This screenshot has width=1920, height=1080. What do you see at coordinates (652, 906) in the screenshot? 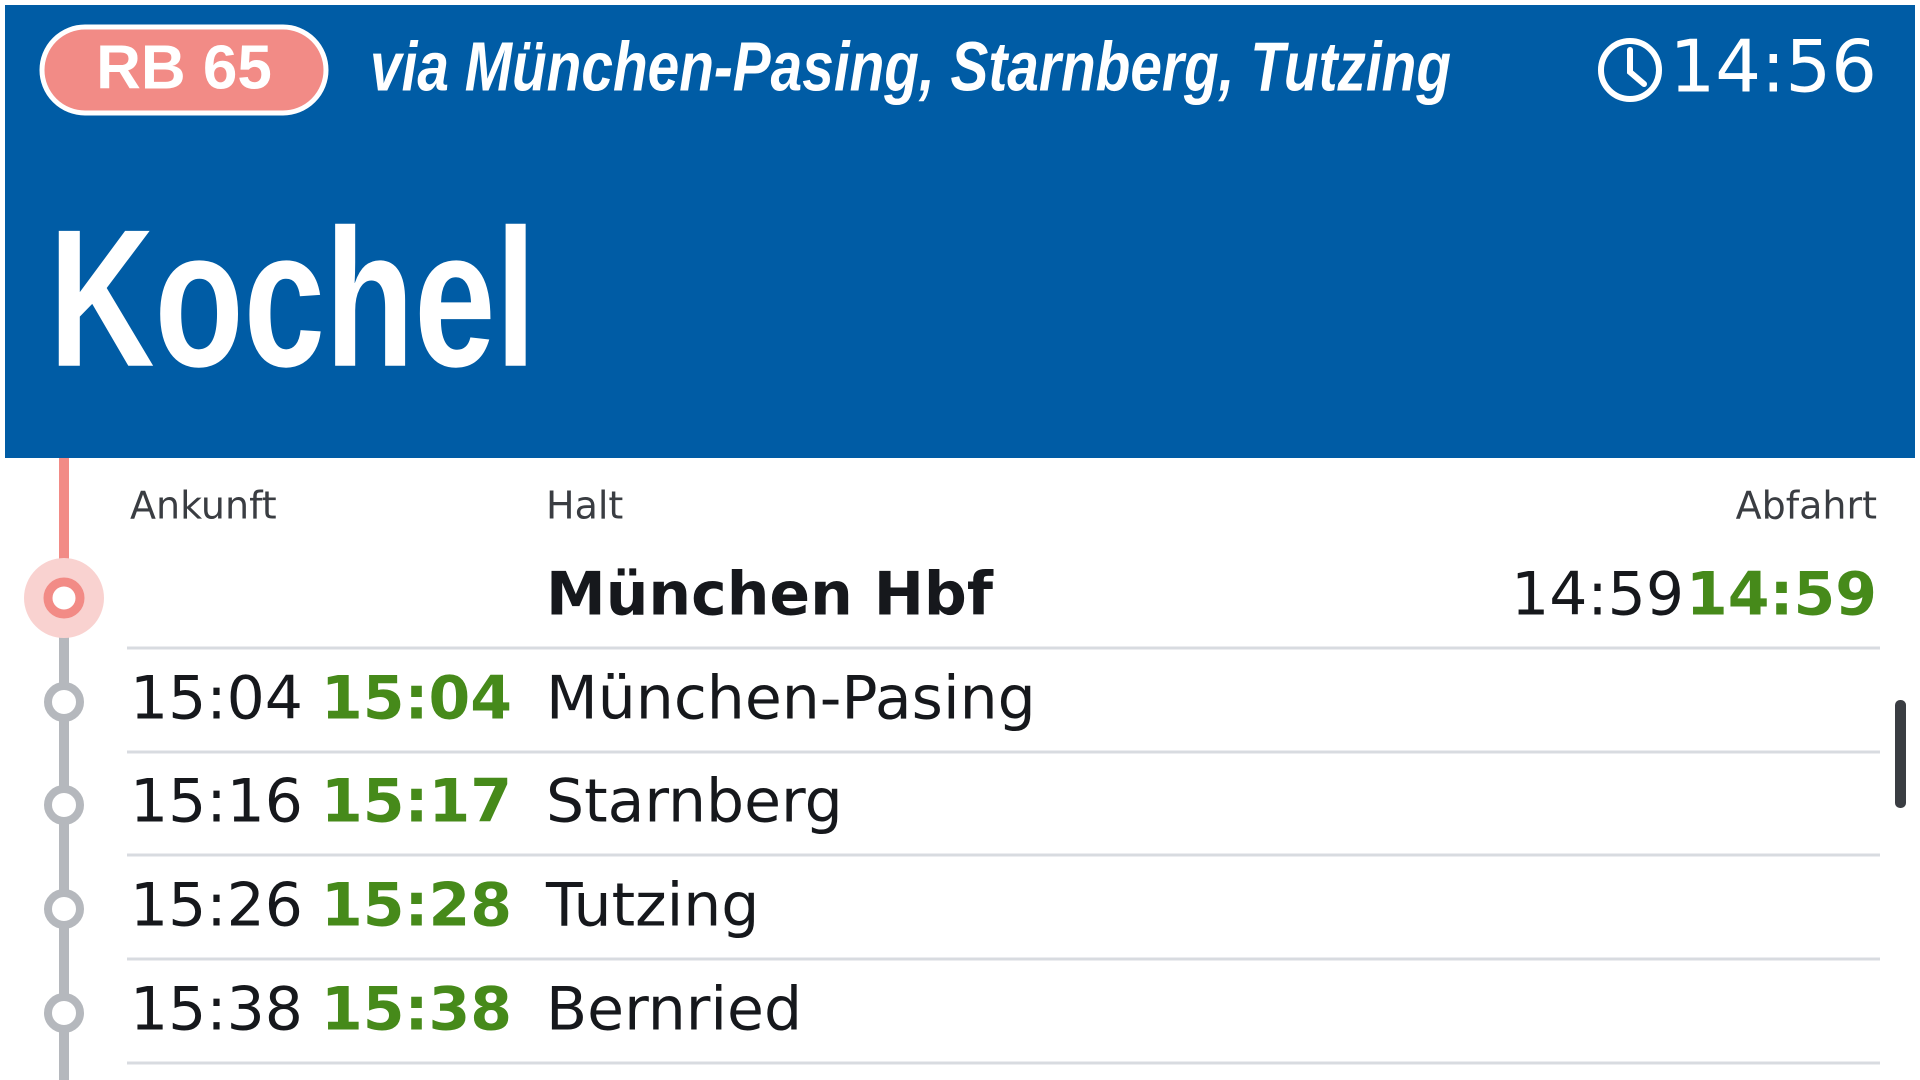
I see `stop-name: Tutzing` at bounding box center [652, 906].